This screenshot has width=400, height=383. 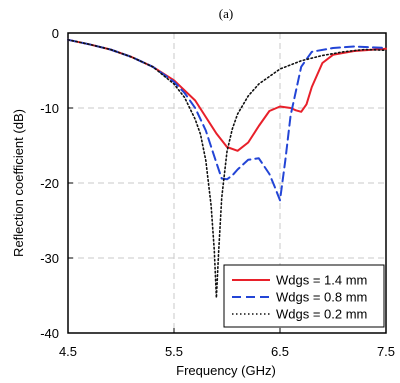 What do you see at coordinates (280, 351) in the screenshot?
I see `x-tick-label: 6.5` at bounding box center [280, 351].